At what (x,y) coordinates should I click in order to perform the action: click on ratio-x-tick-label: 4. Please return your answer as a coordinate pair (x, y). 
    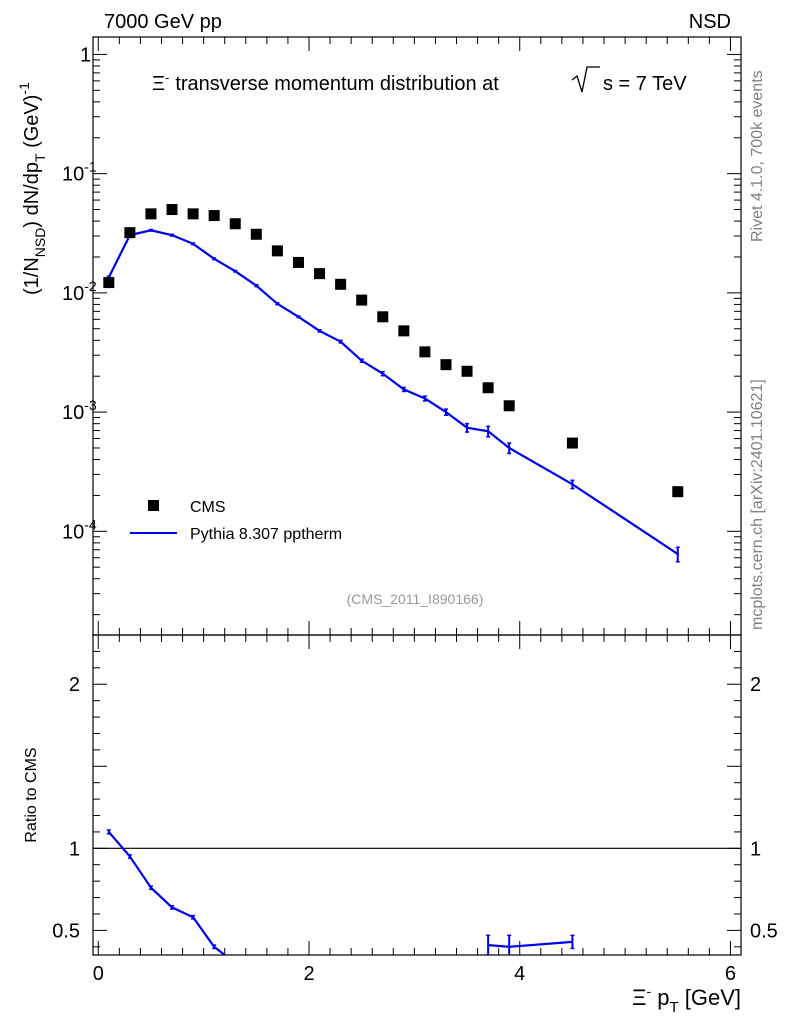
    Looking at the image, I should click on (519, 974).